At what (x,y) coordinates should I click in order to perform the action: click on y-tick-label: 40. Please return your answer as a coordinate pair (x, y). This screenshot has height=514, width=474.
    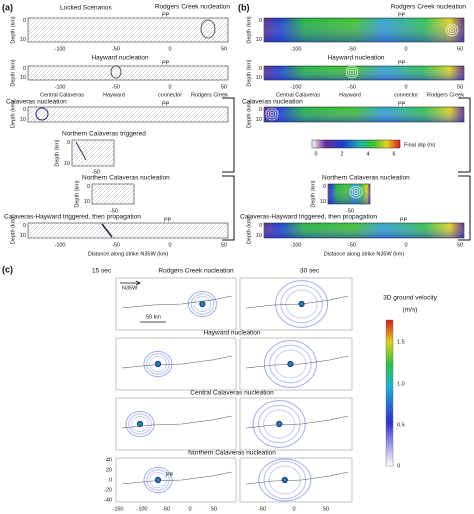
    Looking at the image, I should click on (109, 460).